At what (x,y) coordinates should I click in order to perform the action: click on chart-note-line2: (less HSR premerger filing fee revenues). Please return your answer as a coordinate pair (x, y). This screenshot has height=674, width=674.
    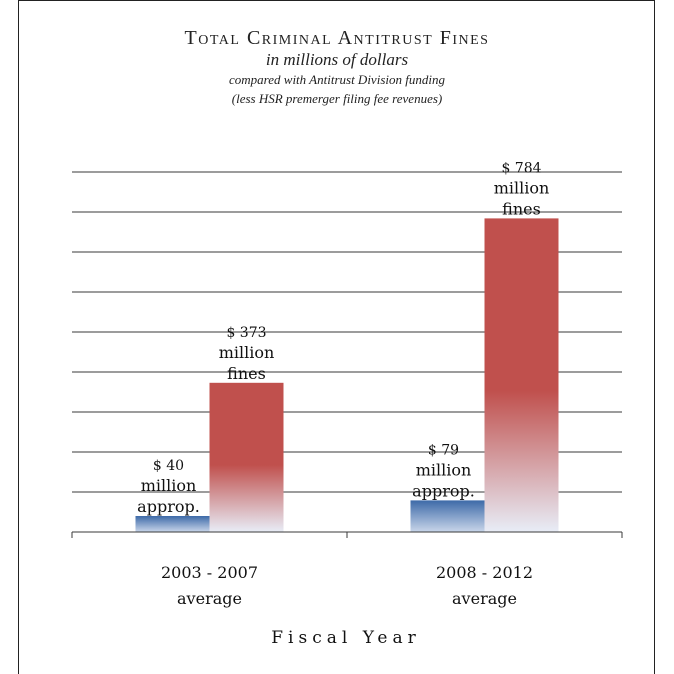
    Looking at the image, I should click on (337, 98).